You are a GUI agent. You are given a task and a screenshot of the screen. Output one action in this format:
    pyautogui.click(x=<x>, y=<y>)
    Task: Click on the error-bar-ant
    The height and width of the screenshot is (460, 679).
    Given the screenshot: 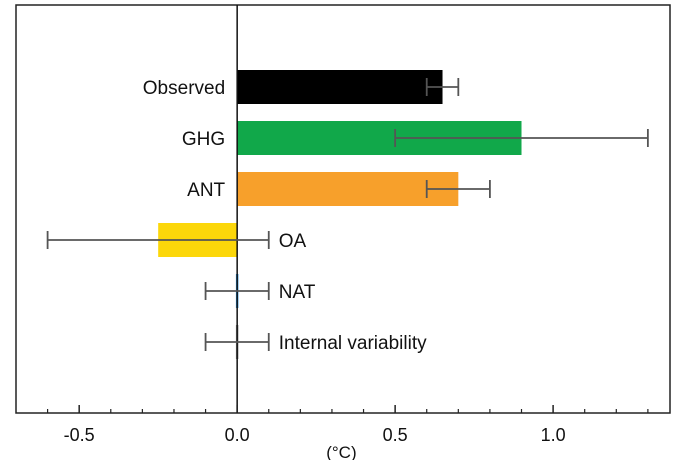 What is the action you would take?
    pyautogui.click(x=458, y=189)
    